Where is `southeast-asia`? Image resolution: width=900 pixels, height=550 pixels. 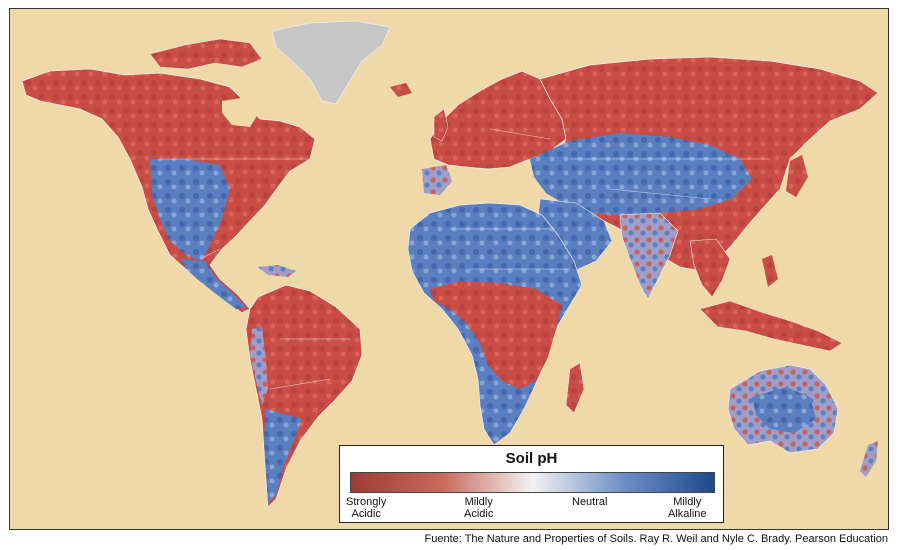
southeast-asia is located at coordinates (710, 268).